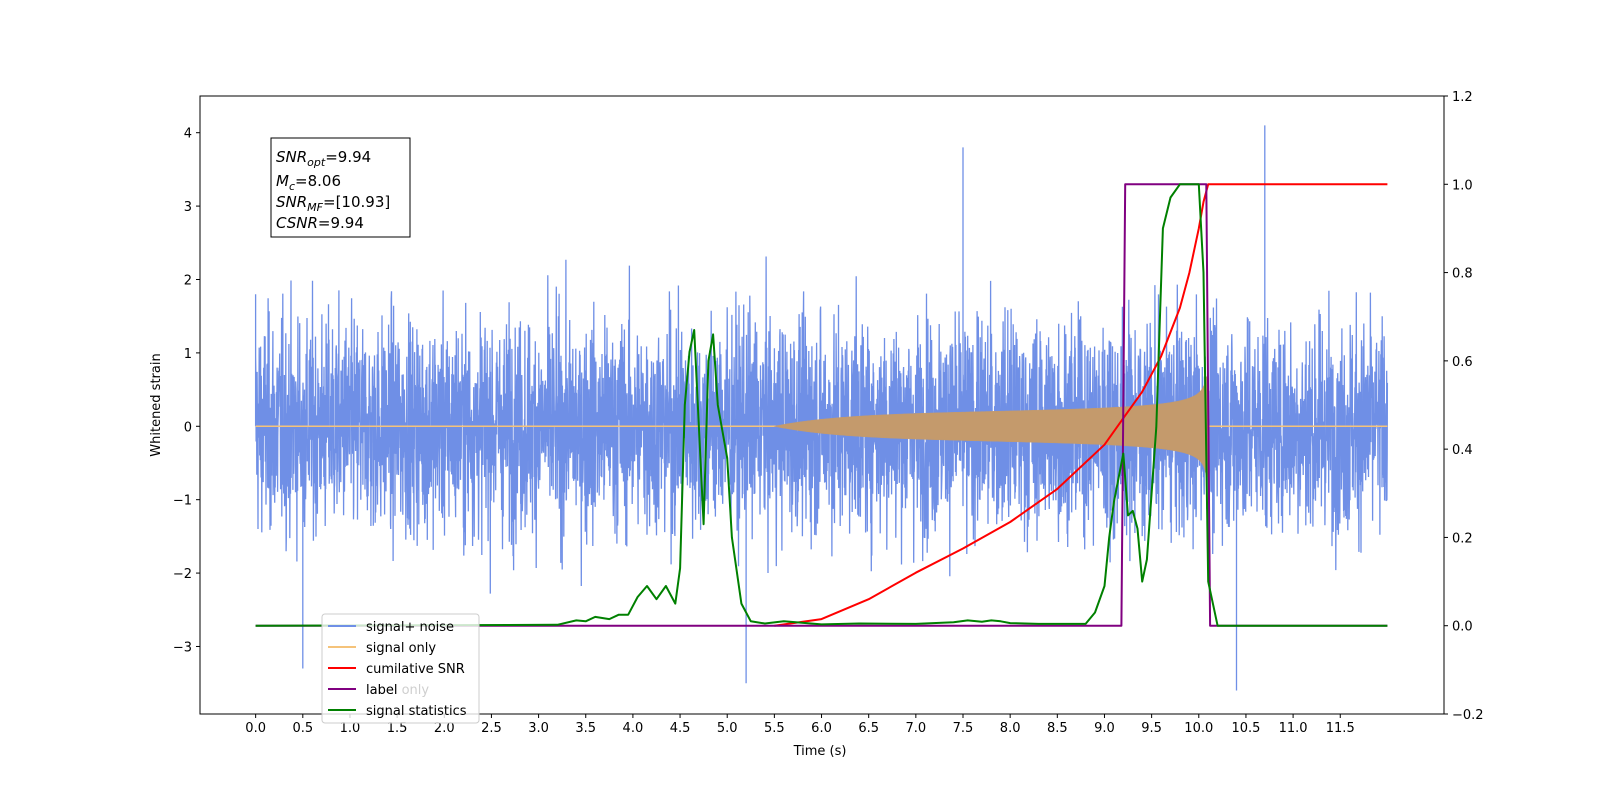 The image size is (1600, 800). Describe the element at coordinates (401, 648) in the screenshot. I see `legend-label-signal-only: signal only` at that location.